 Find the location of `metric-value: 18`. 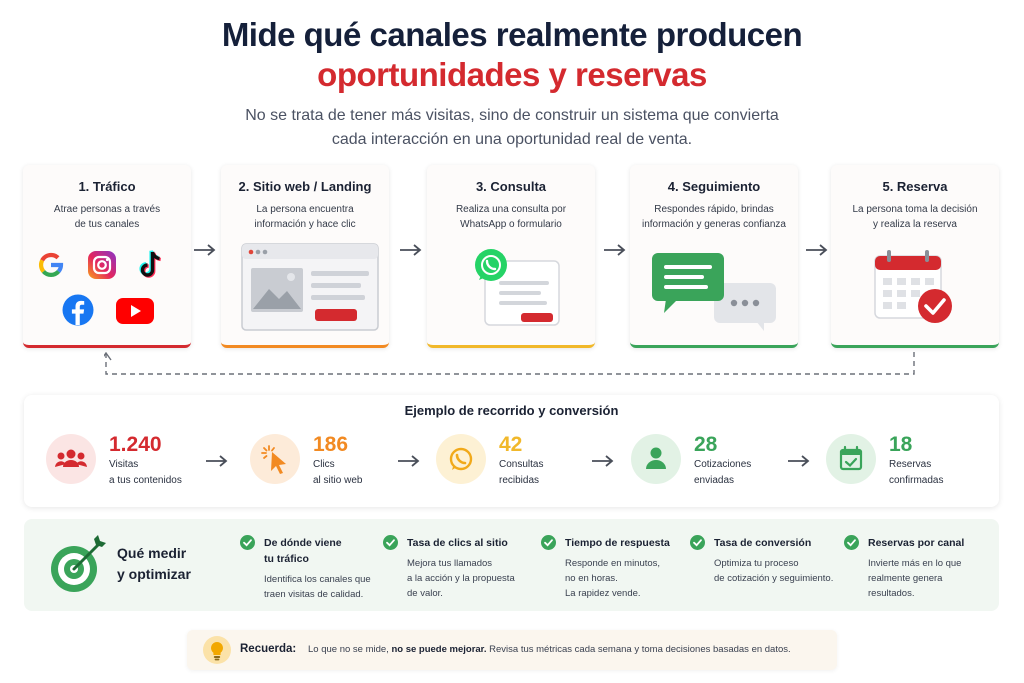

metric-value: 18 is located at coordinates (901, 444).